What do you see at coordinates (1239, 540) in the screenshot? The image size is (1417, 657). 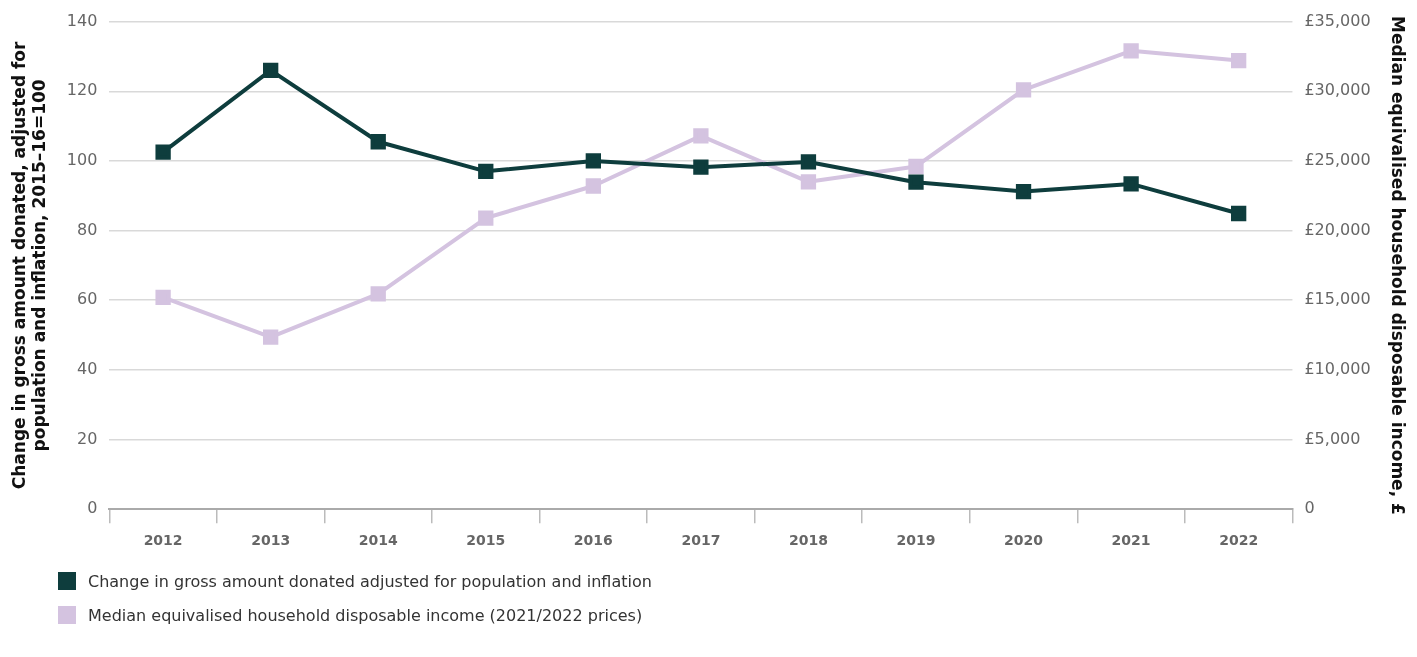 I see `x-tick-label: 2022` at bounding box center [1239, 540].